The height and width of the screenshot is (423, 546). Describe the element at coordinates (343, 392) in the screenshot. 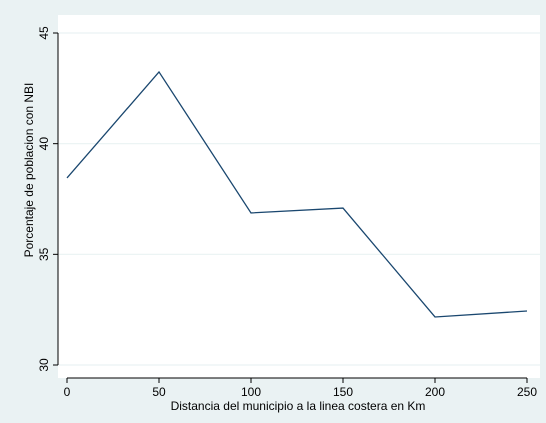

I see `x-tick-label: 150` at that location.